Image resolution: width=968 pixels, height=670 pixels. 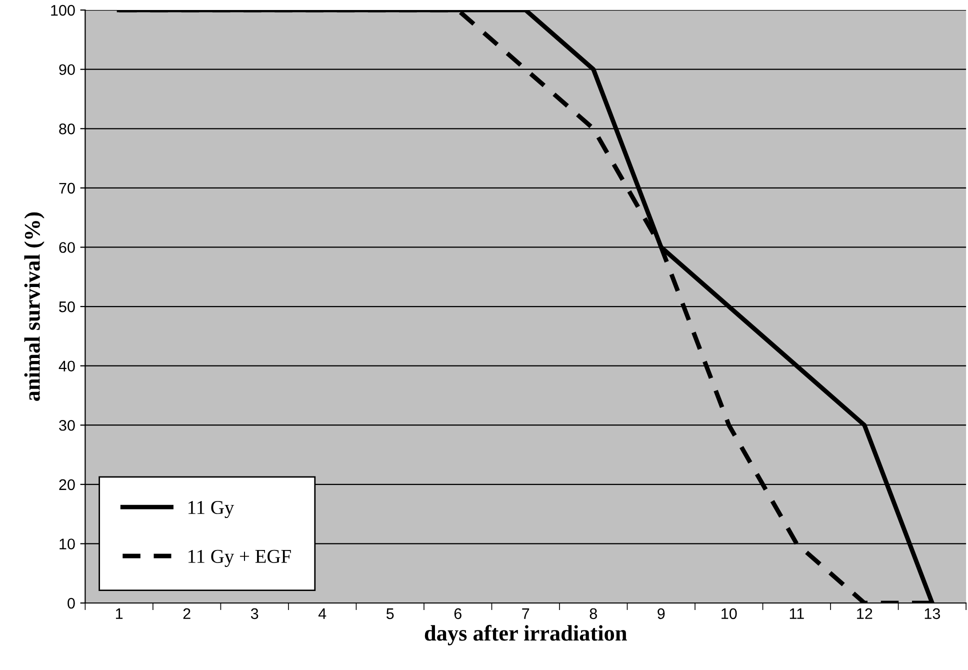 What do you see at coordinates (67, 70) in the screenshot?
I see `y-tick-label: 90` at bounding box center [67, 70].